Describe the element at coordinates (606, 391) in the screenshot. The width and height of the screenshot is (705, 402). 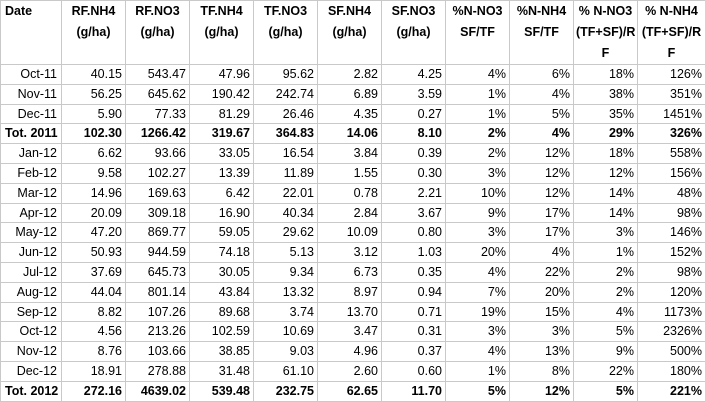
I see `value-cell: 5%` at that location.